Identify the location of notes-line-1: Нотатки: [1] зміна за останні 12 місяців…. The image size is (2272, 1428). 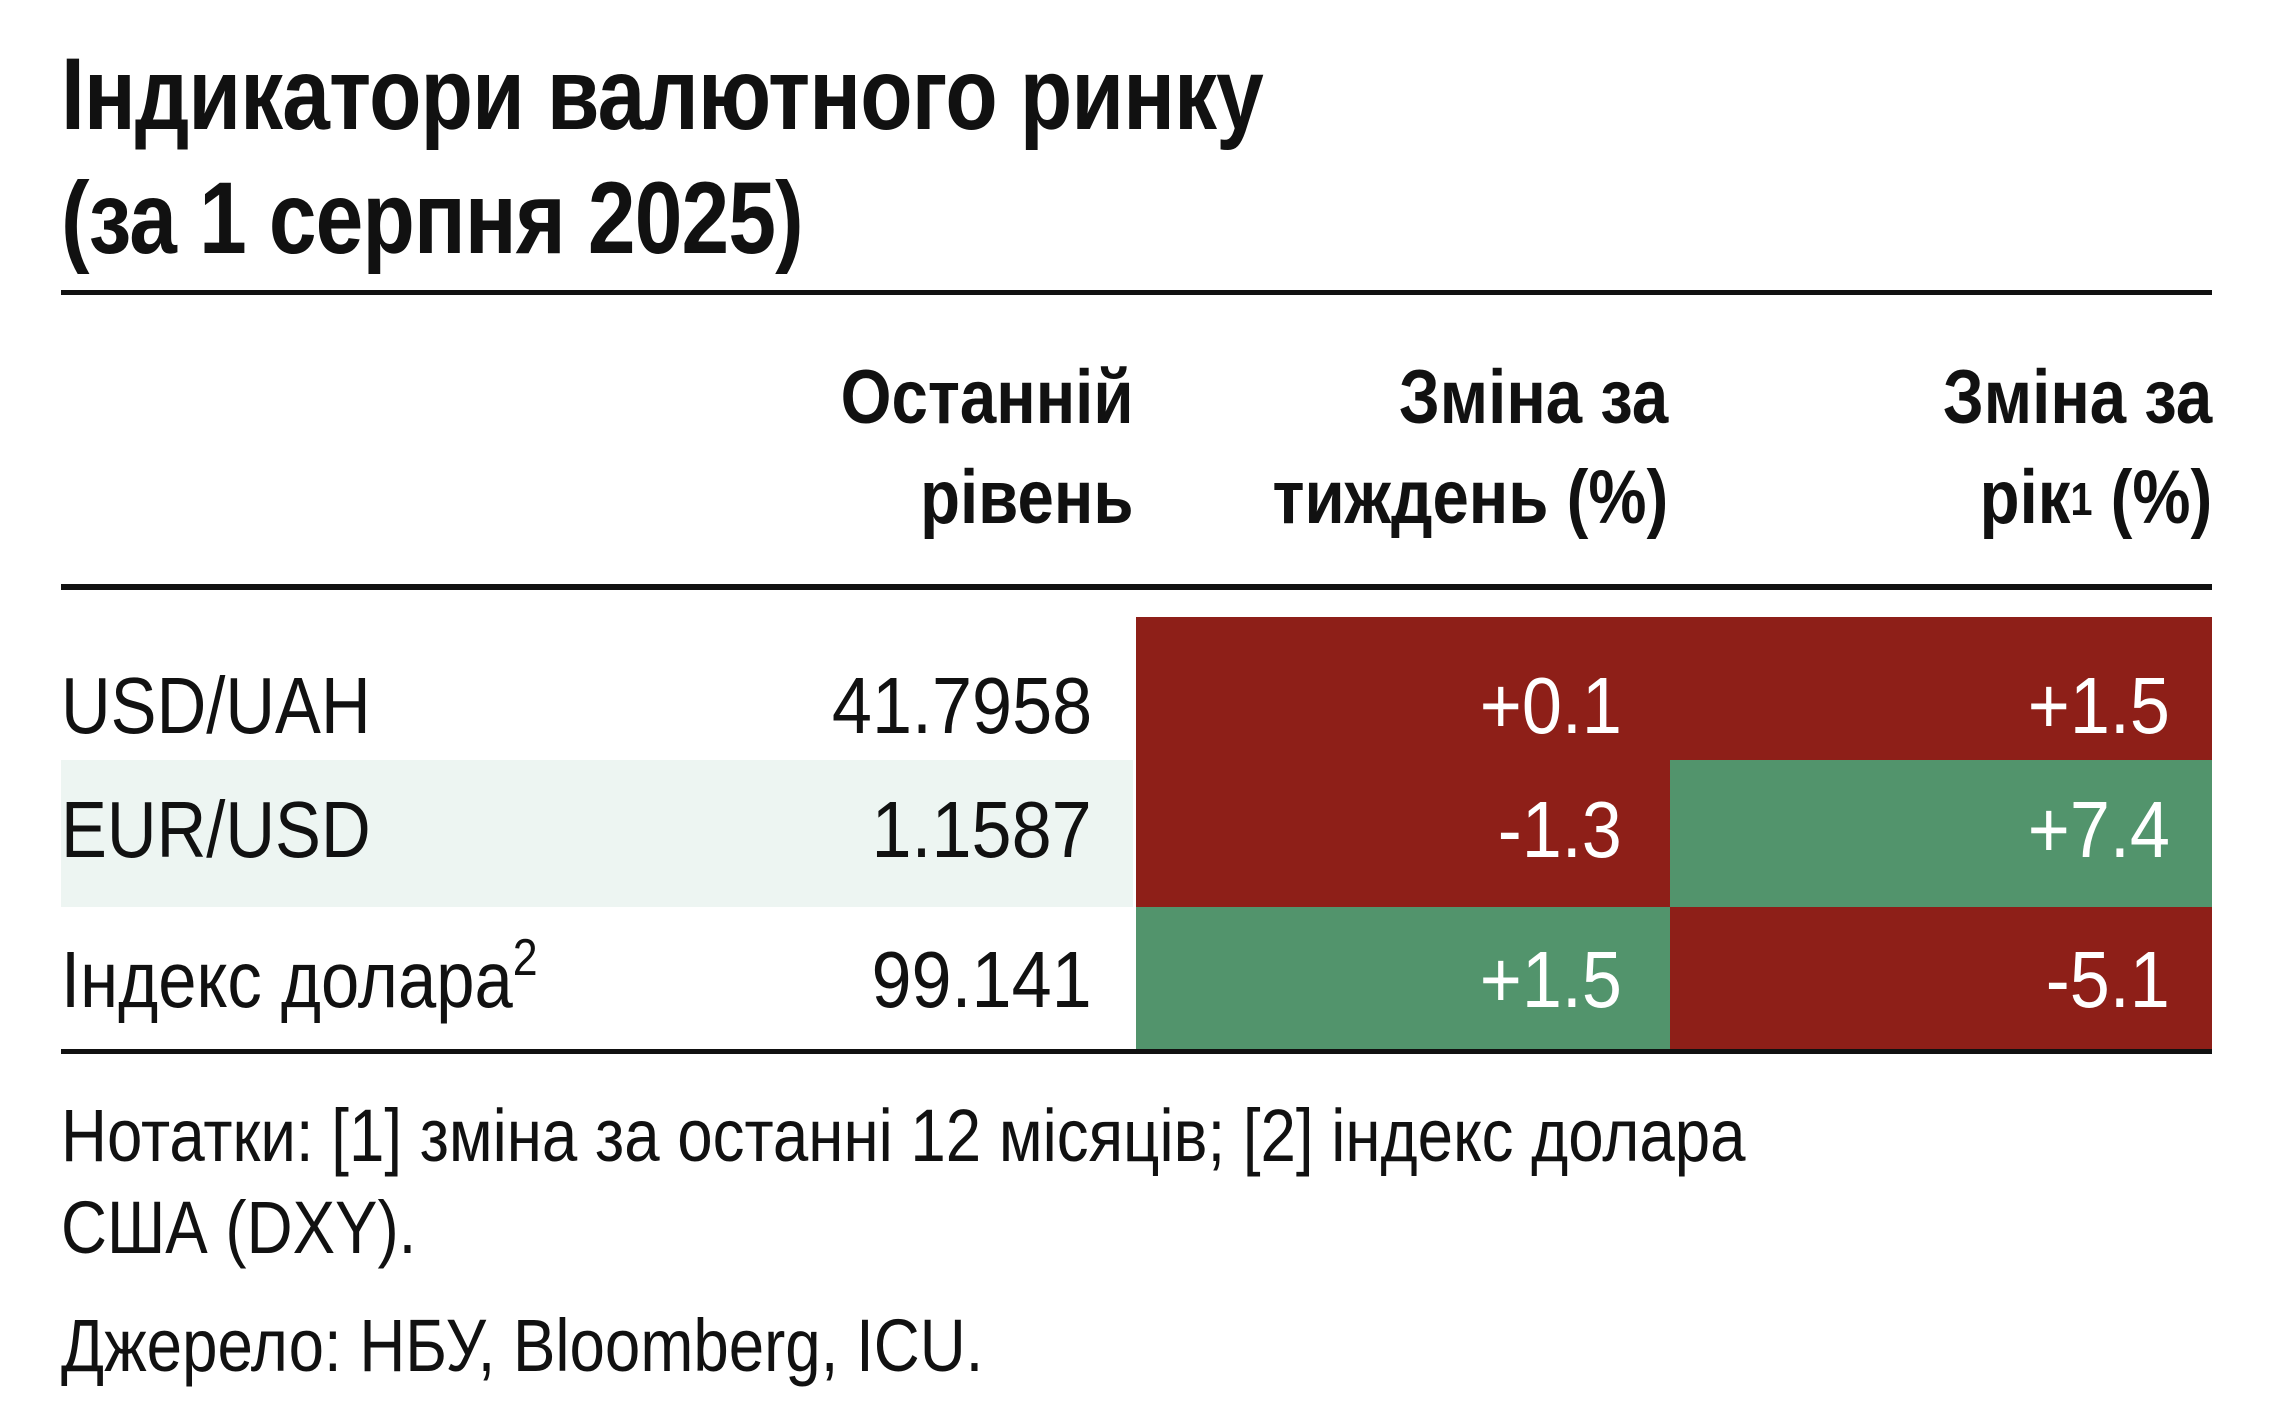
(903, 1135).